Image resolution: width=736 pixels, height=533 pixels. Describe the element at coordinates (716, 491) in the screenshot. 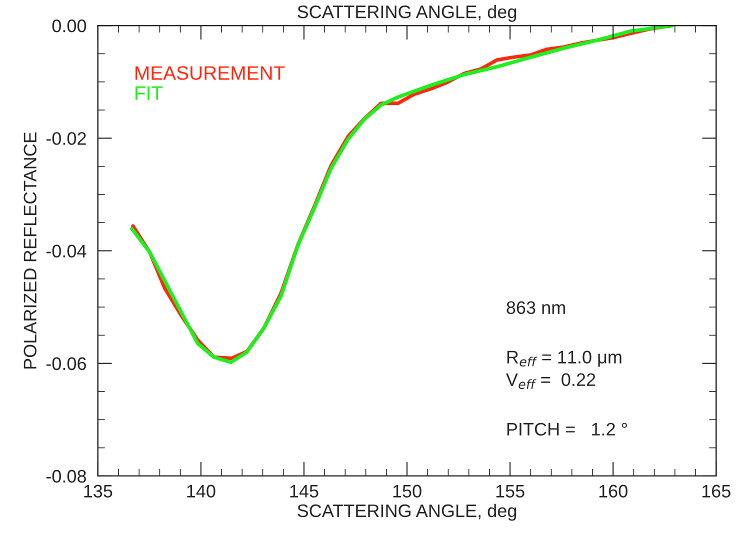

I see `x-tick-label: 165` at that location.